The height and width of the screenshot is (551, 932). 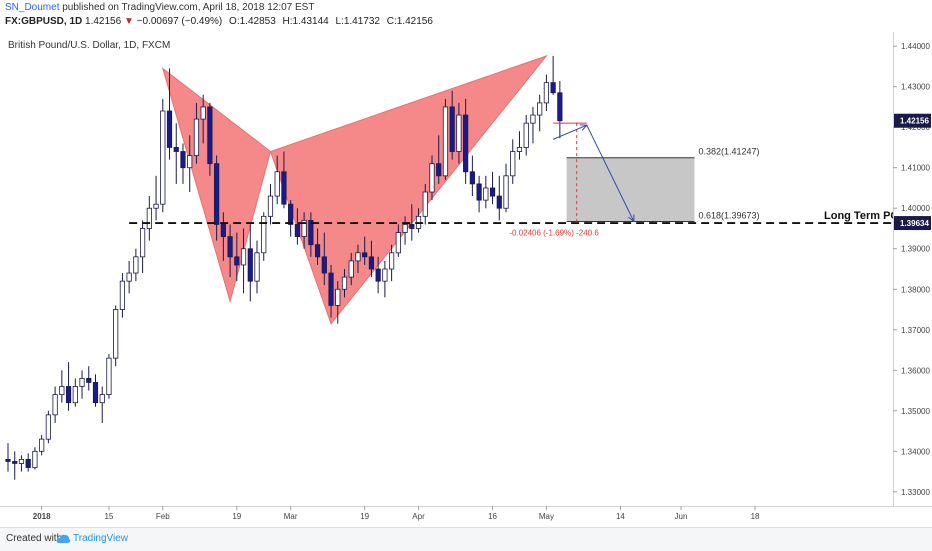 I want to click on tradingview-brand-link: TradingView, so click(x=101, y=538).